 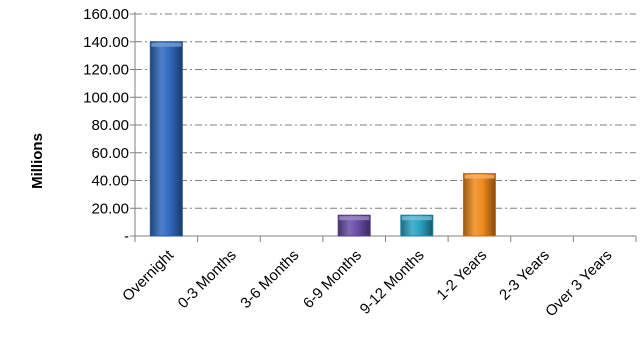 I want to click on y-tick-label: 160.00, so click(x=106, y=14).